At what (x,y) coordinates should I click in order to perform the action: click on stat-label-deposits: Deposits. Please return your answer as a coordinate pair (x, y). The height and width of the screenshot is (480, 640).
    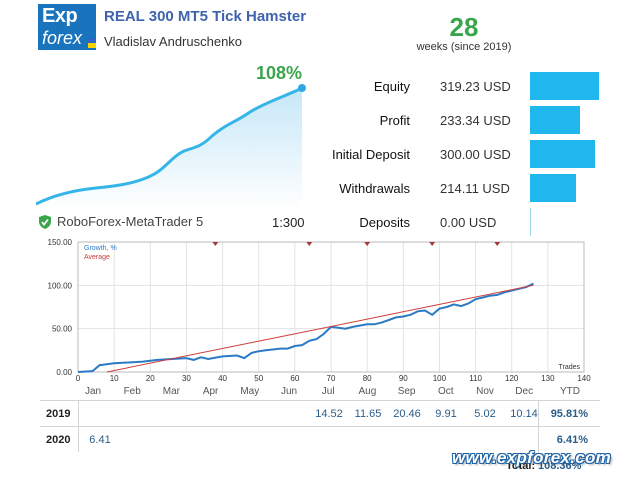
    Looking at the image, I should click on (384, 222).